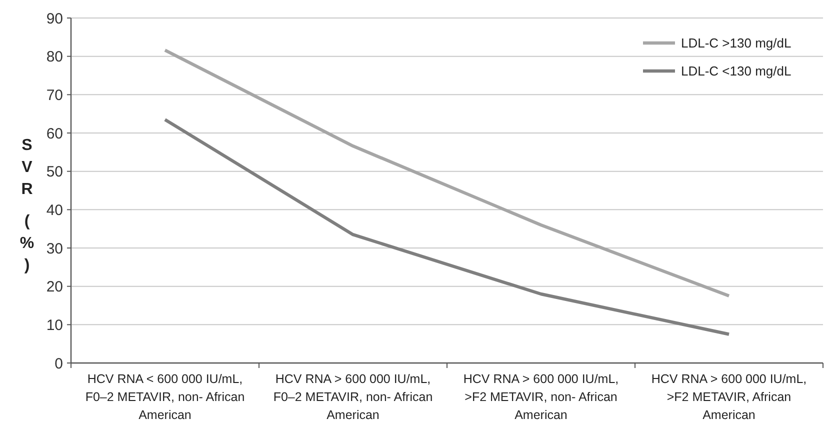 Image resolution: width=835 pixels, height=433 pixels. What do you see at coordinates (54, 133) in the screenshot?
I see `y-tick-label: 60` at bounding box center [54, 133].